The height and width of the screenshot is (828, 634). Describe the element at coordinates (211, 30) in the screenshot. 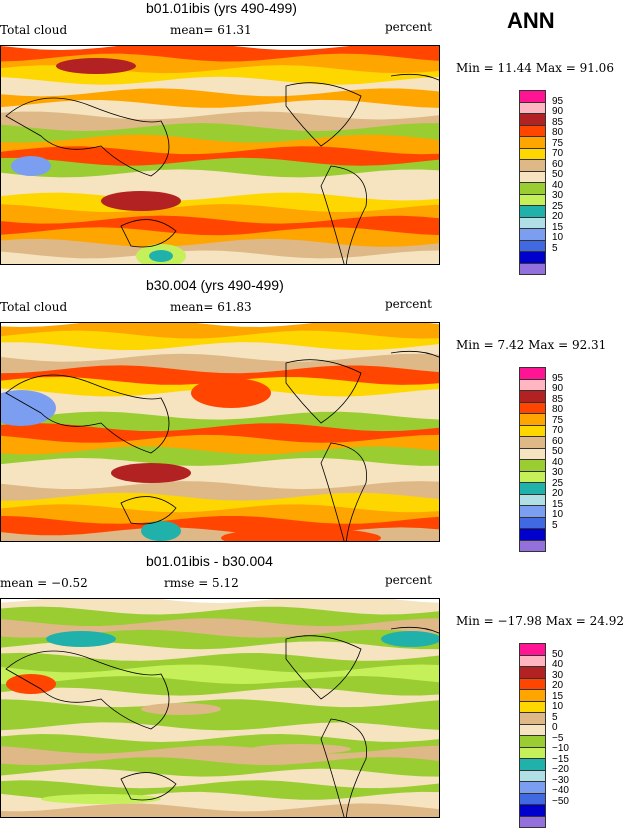

I see `panel-center-label: mean= 61.31` at that location.